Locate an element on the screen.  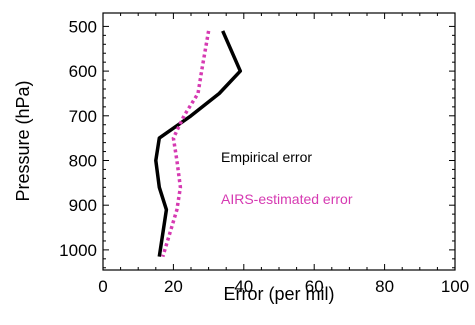
y-tick-labels: 500 600 700 800 900 1000 is located at coordinates (78, 138).